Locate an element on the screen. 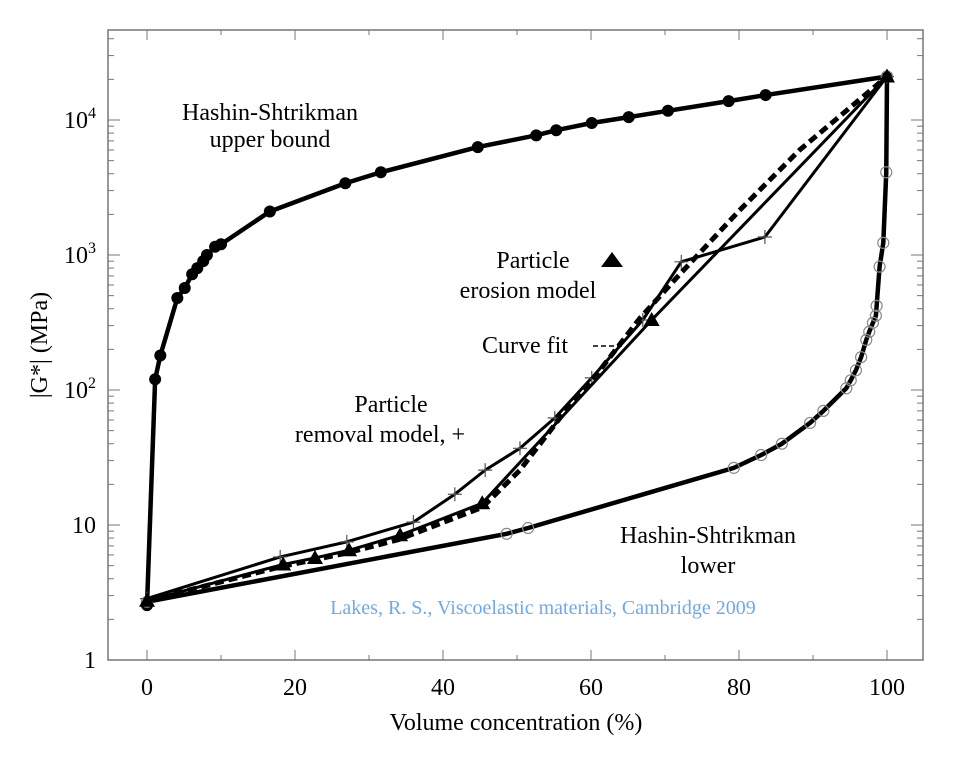 Image resolution: width=959 pixels, height=759 pixels. annotation-upper-1: Hashin-Shtrikman is located at coordinates (270, 113).